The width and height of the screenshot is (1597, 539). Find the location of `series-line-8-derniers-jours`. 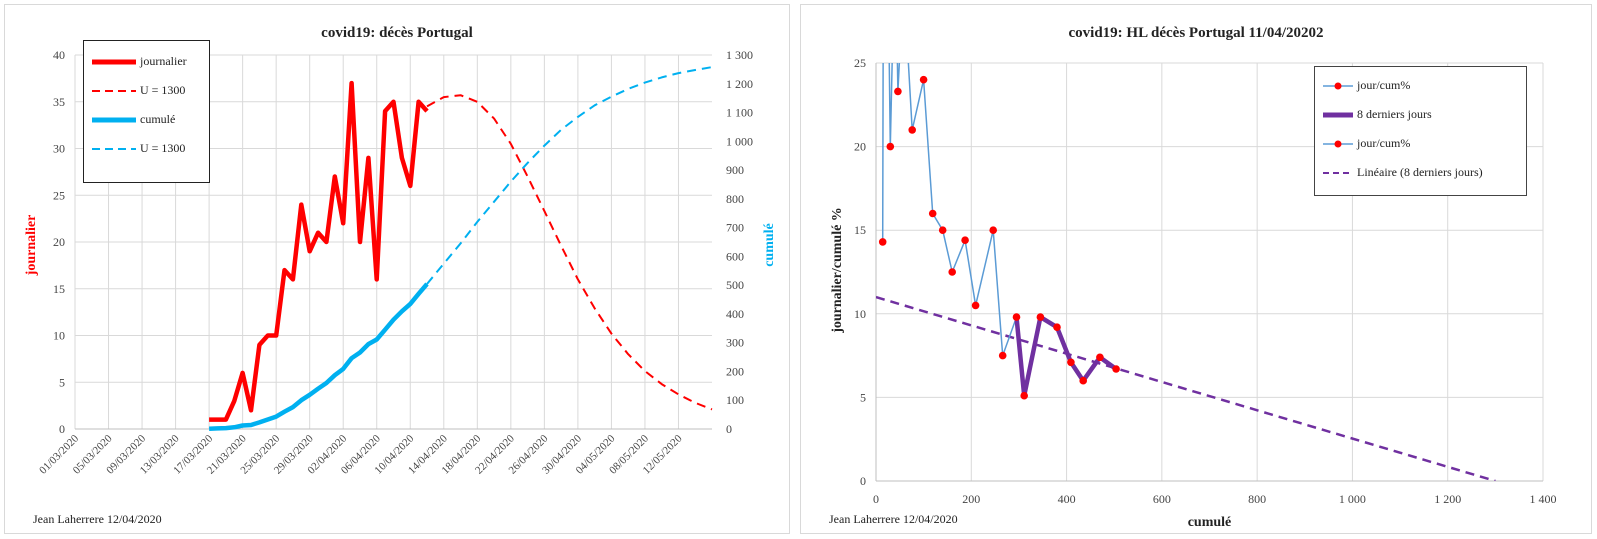

series-line-8-derniers-jours is located at coordinates (1066, 356).